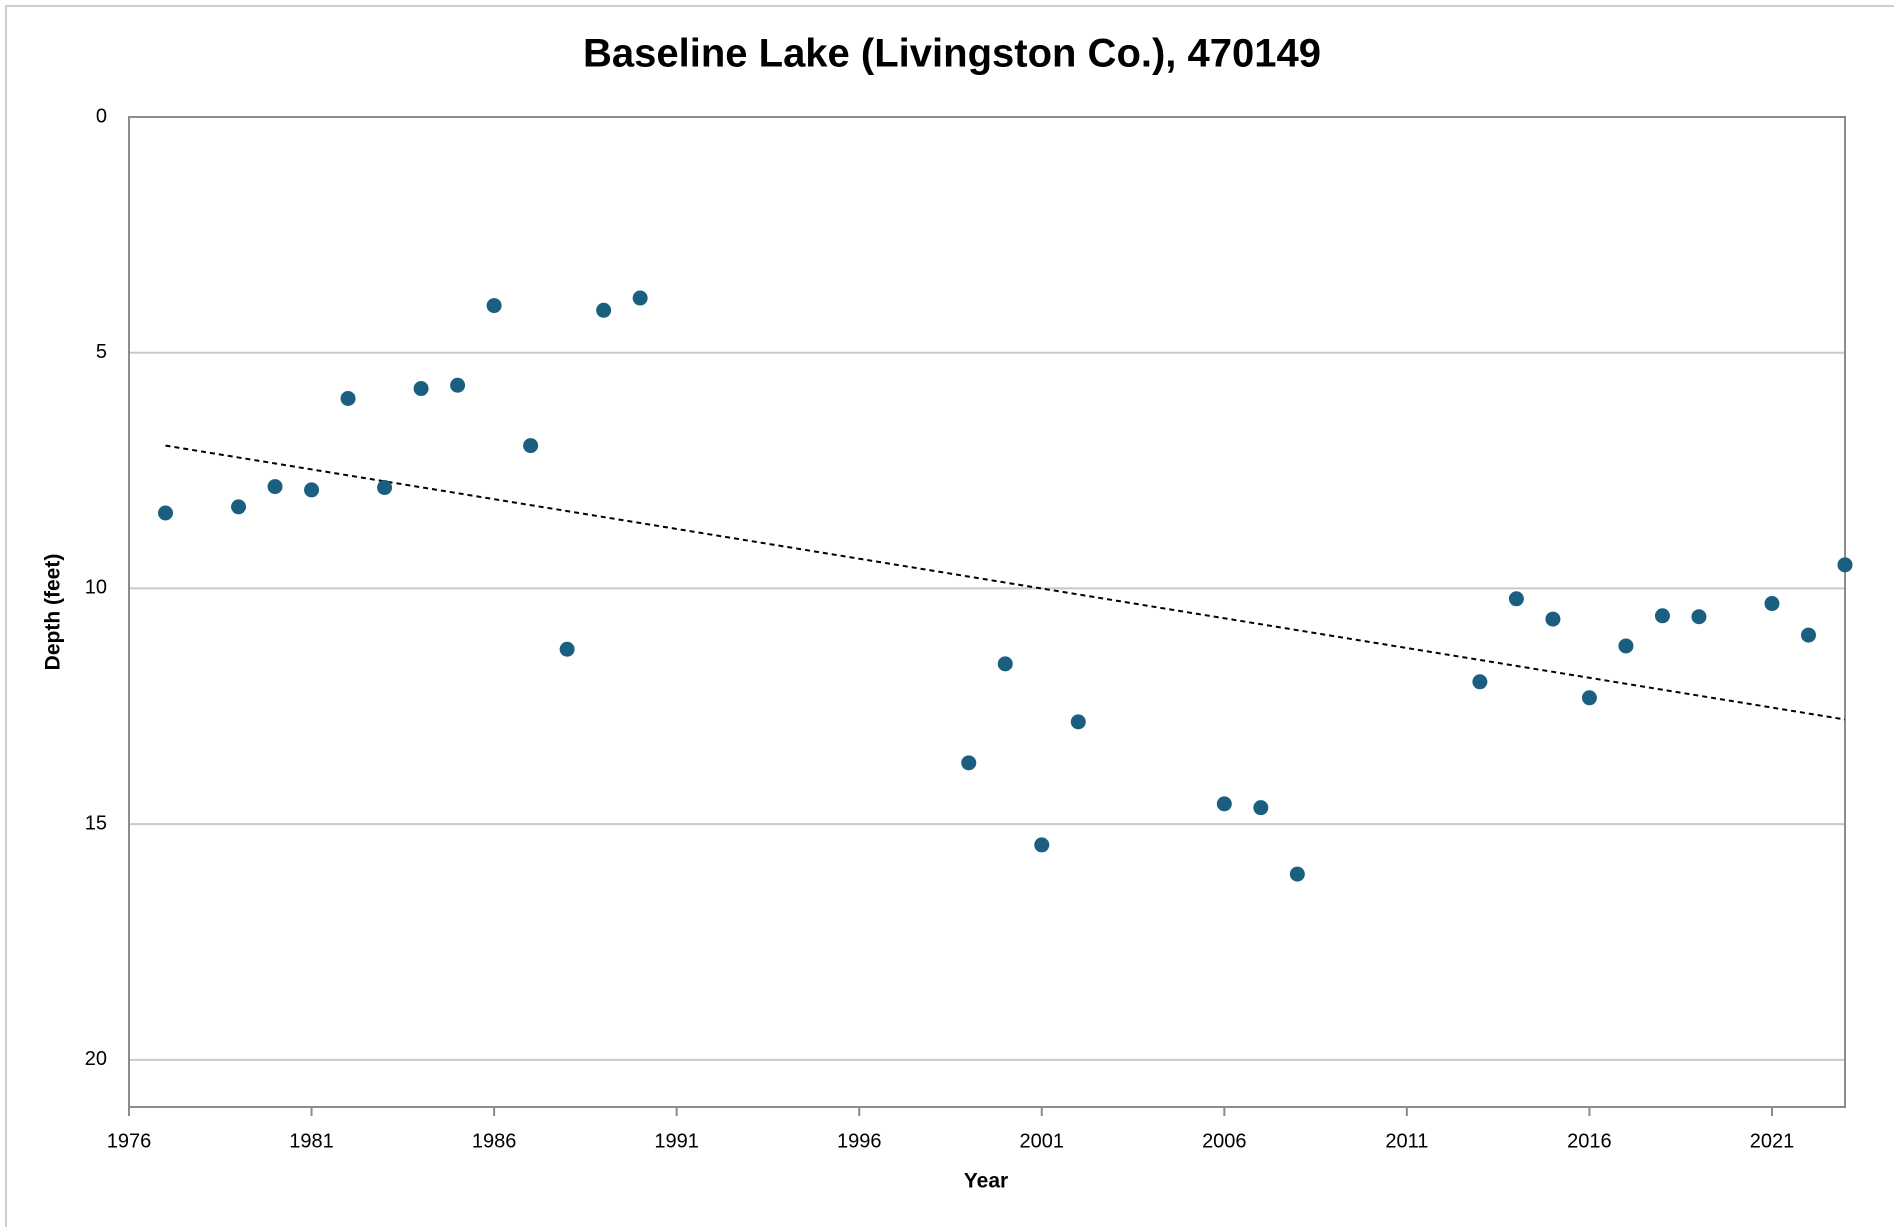  Describe the element at coordinates (676, 1141) in the screenshot. I see `x-tick-label: 1991` at that location.